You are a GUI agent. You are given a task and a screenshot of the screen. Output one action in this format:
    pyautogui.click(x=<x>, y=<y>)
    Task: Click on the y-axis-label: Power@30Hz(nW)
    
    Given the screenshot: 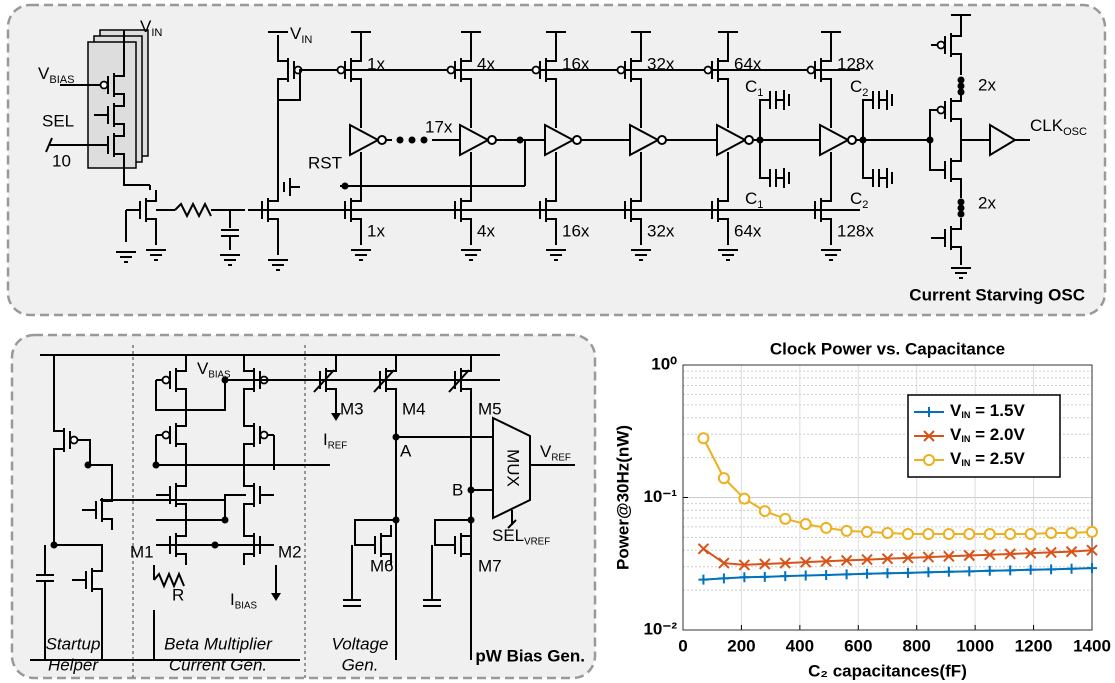 What is the action you would take?
    pyautogui.click(x=622, y=497)
    